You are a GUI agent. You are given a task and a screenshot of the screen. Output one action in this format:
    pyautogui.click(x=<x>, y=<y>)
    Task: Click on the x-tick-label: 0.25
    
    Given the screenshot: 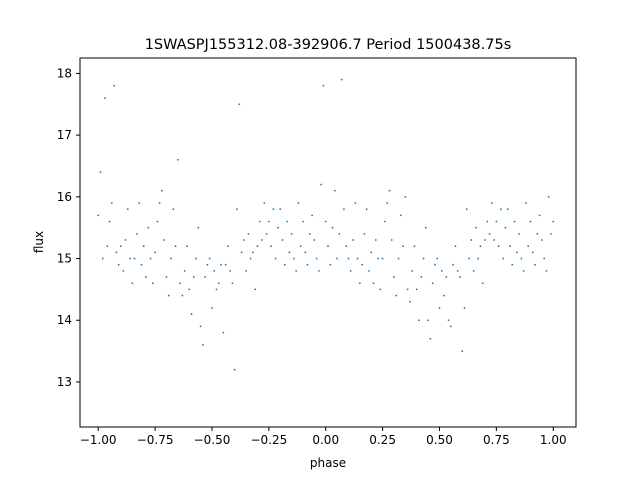 What is the action you would take?
    pyautogui.click(x=382, y=440)
    